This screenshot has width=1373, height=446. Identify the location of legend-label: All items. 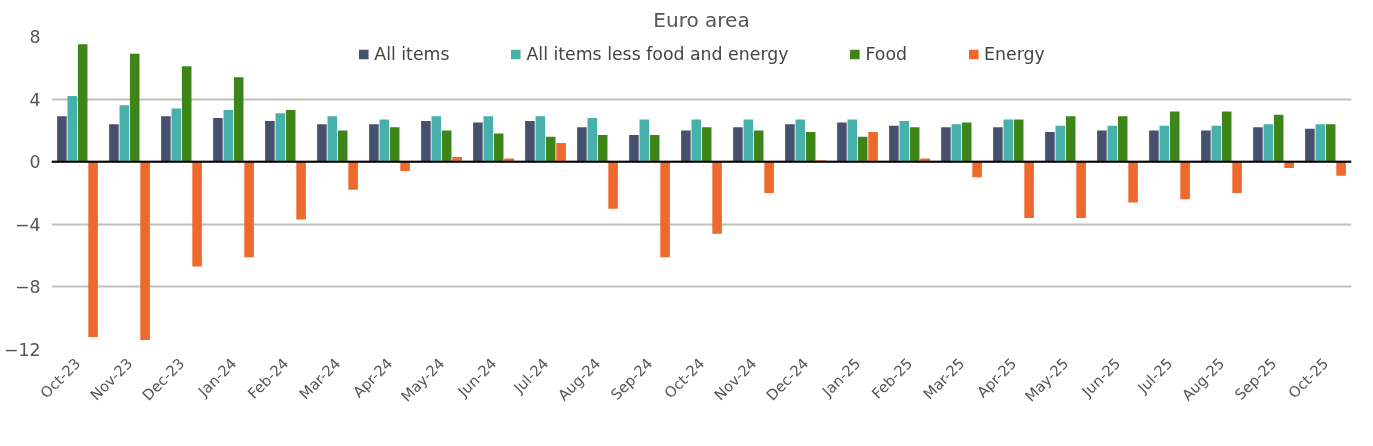
(412, 54).